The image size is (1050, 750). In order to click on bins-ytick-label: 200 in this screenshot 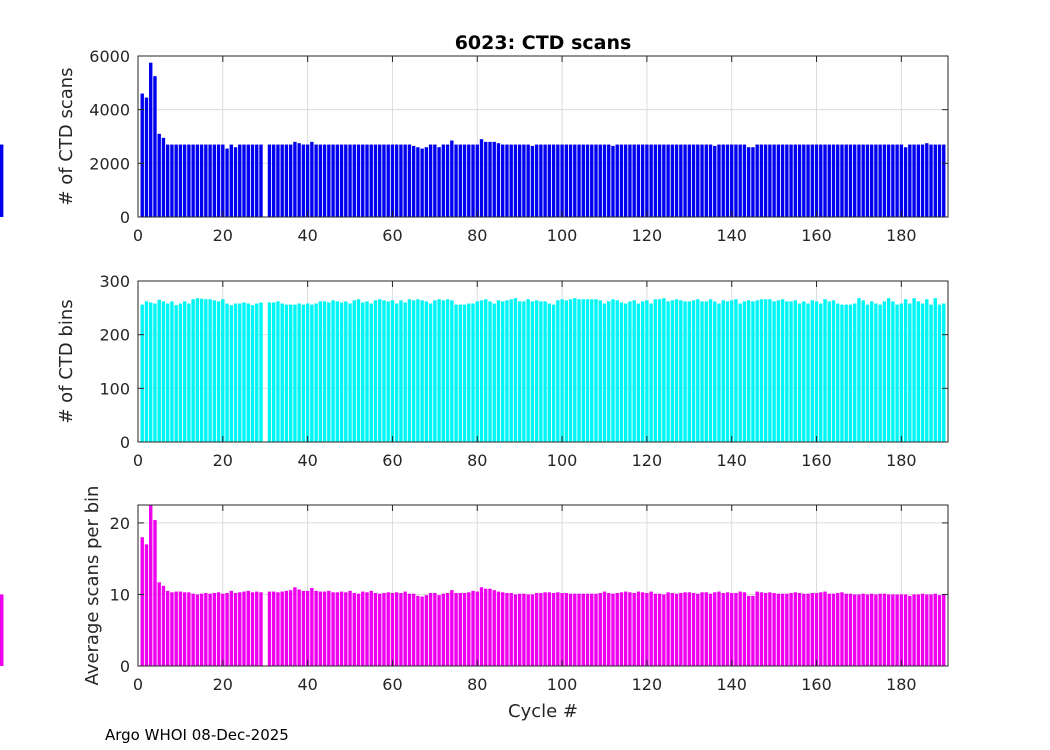, I will do `click(114, 335)`.